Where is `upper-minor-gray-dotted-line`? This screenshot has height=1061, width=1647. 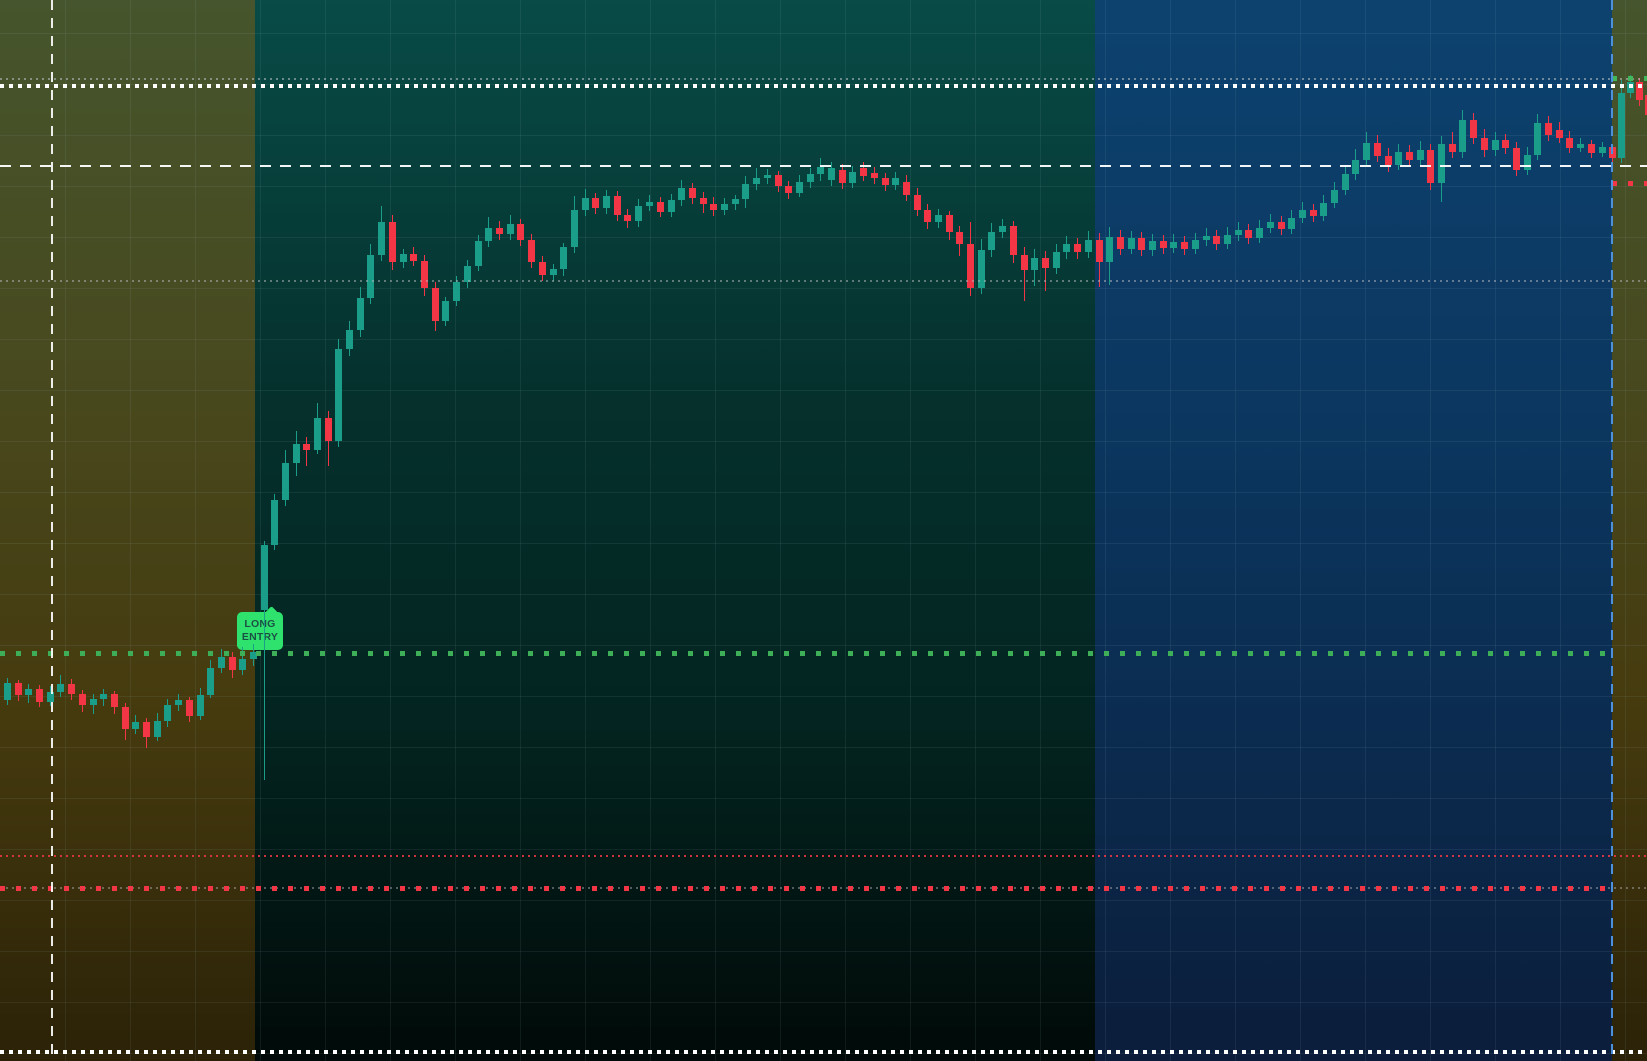
upper-minor-gray-dotted-line is located at coordinates (823, 79).